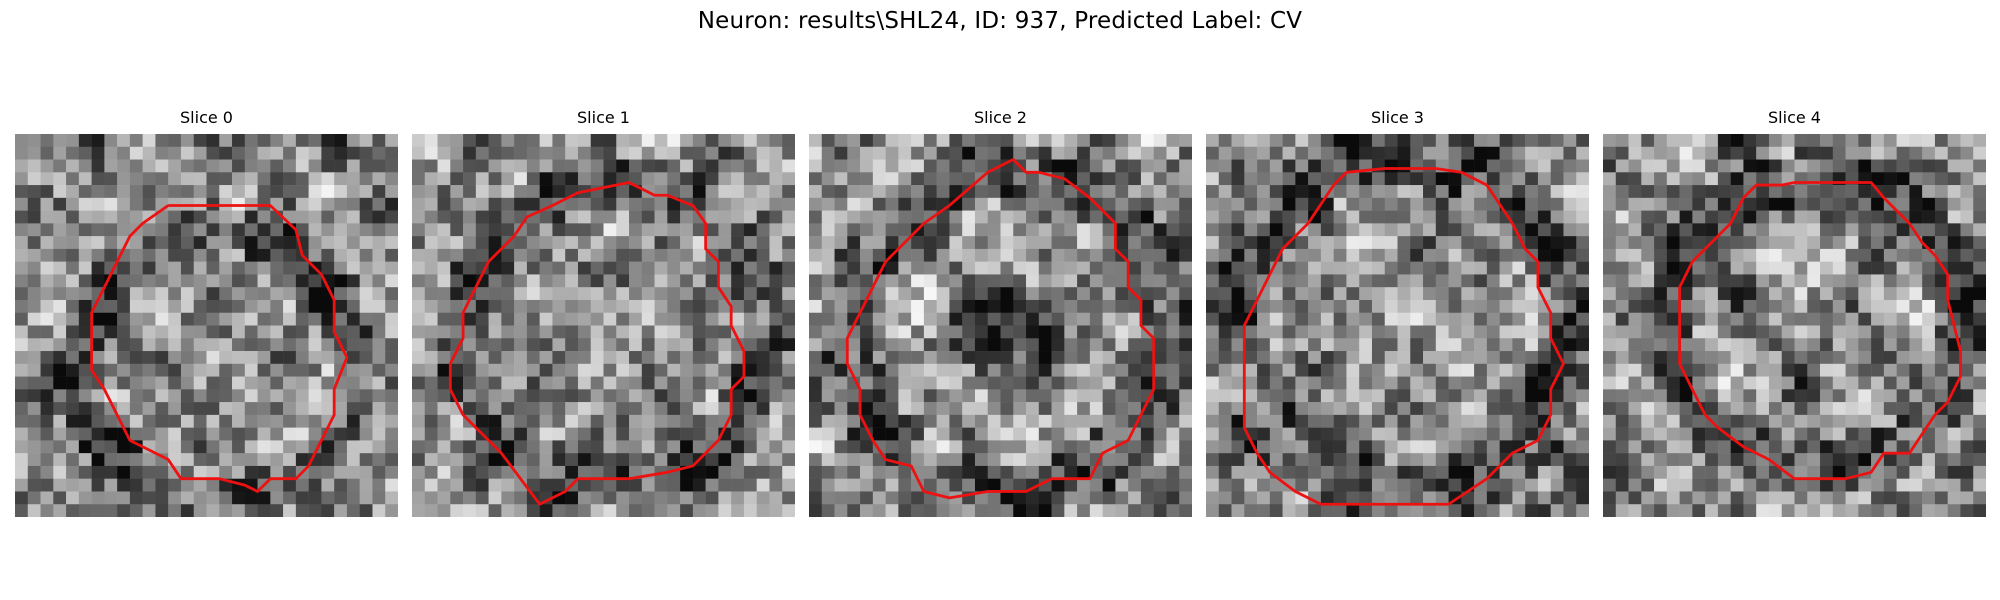  Describe the element at coordinates (603, 117) in the screenshot. I see `slice-title: Slice 1` at that location.